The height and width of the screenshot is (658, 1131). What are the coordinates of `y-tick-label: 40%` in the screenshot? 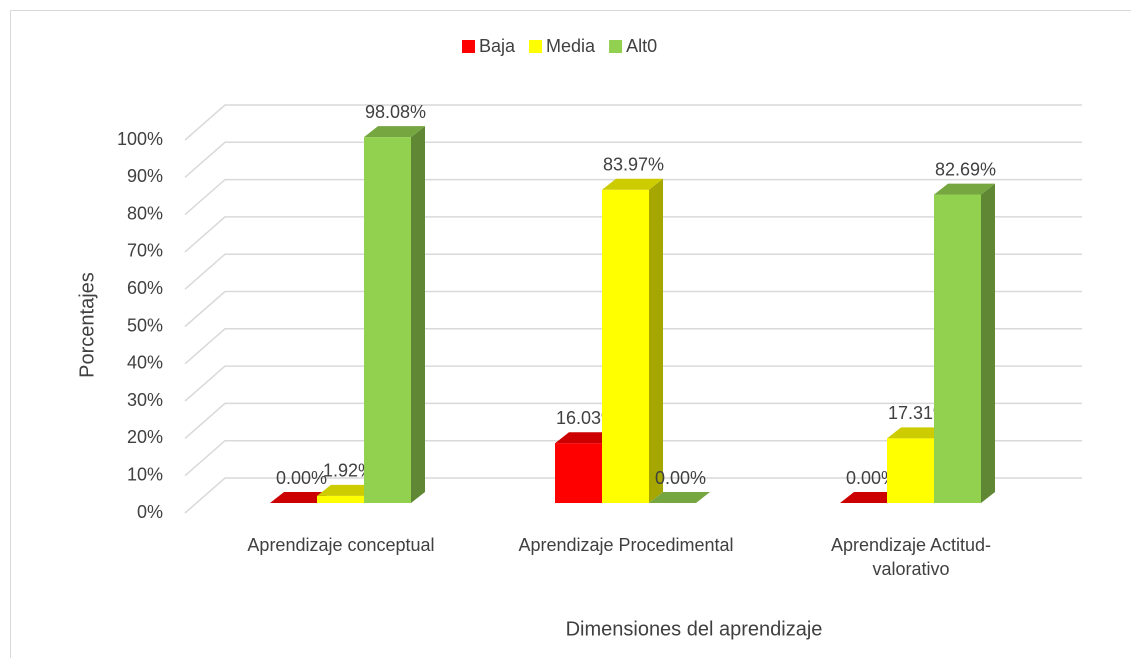 It's located at (145, 363).